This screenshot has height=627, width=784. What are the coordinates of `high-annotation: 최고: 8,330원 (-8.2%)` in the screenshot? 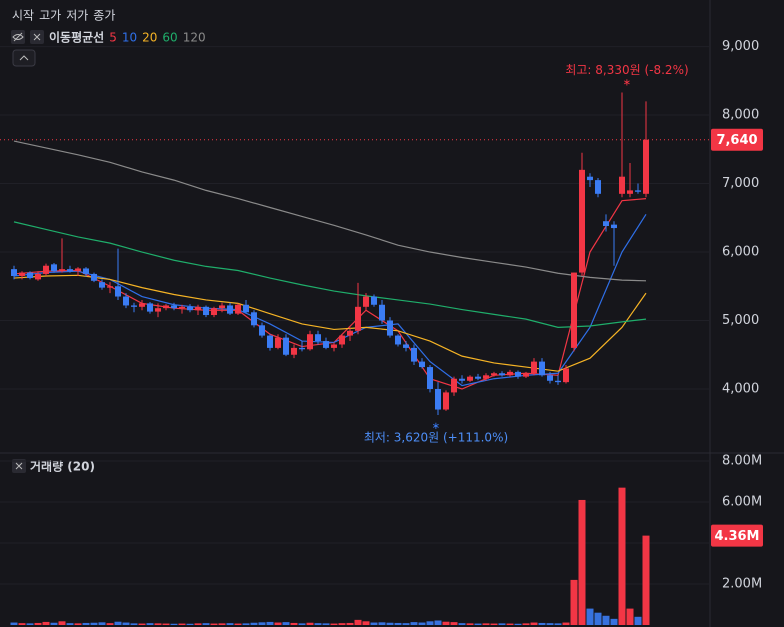 It's located at (626, 70).